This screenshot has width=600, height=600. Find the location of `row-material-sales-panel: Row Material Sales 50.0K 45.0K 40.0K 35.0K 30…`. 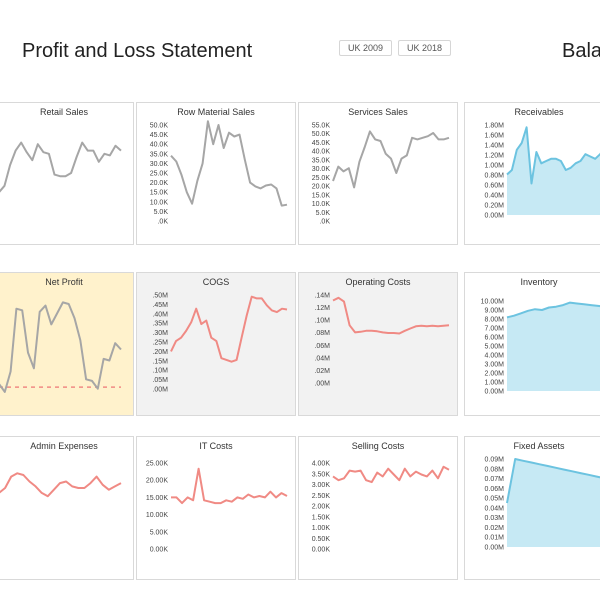

row-material-sales-panel: Row Material Sales 50.0K 45.0K 40.0K 35.0K 30… is located at coordinates (216, 173).